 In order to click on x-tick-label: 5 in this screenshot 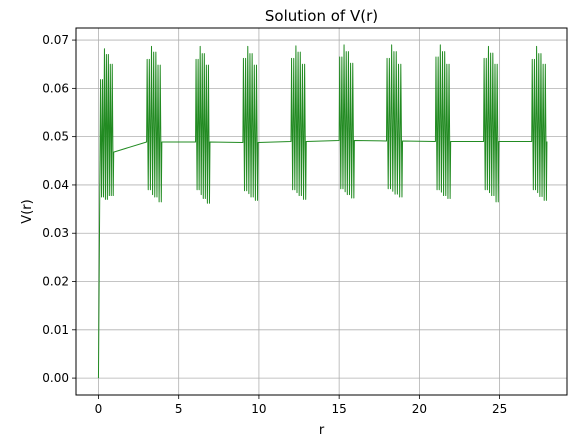, I will do `click(179, 409)`.